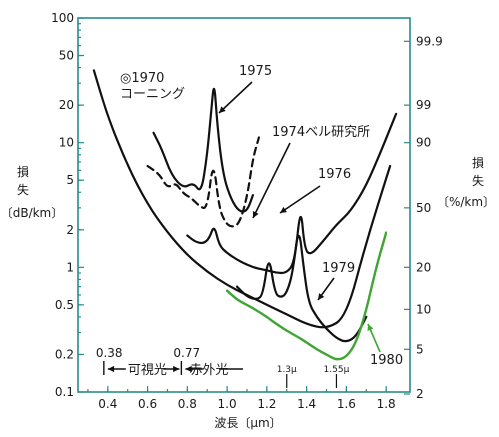 The image size is (499, 437). What do you see at coordinates (423, 143) in the screenshot?
I see `y-tick-label-right: 90` at bounding box center [423, 143].